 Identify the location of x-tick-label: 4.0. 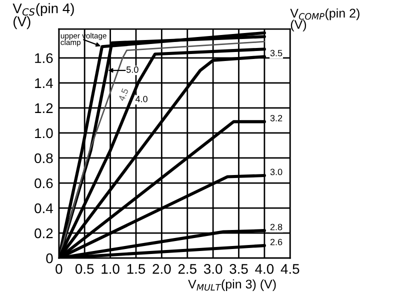
(264, 269).